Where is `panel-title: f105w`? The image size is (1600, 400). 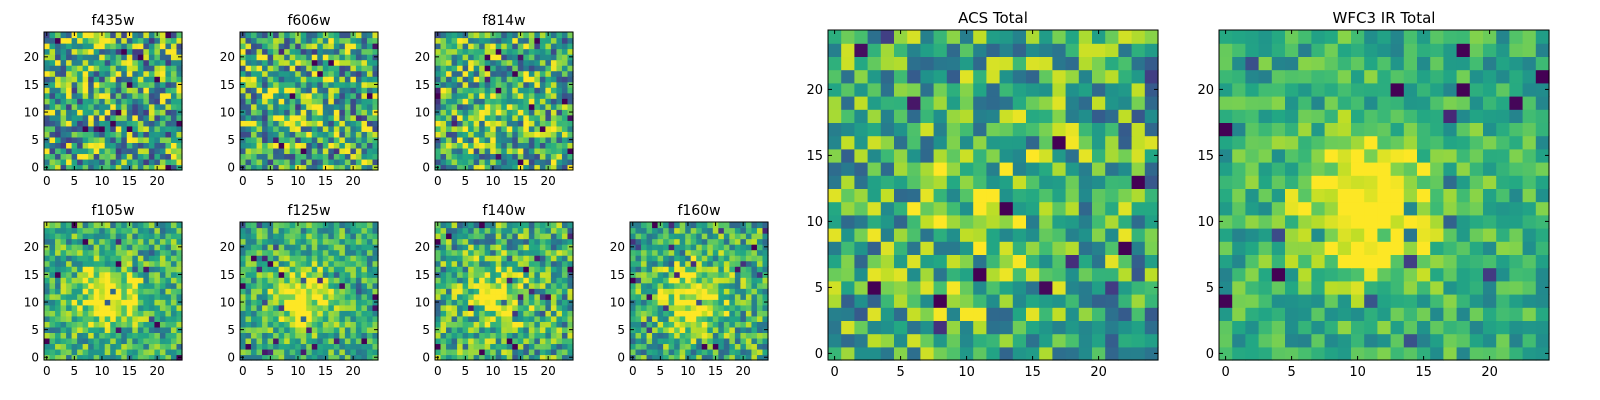 panel-title: f105w is located at coordinates (112, 211).